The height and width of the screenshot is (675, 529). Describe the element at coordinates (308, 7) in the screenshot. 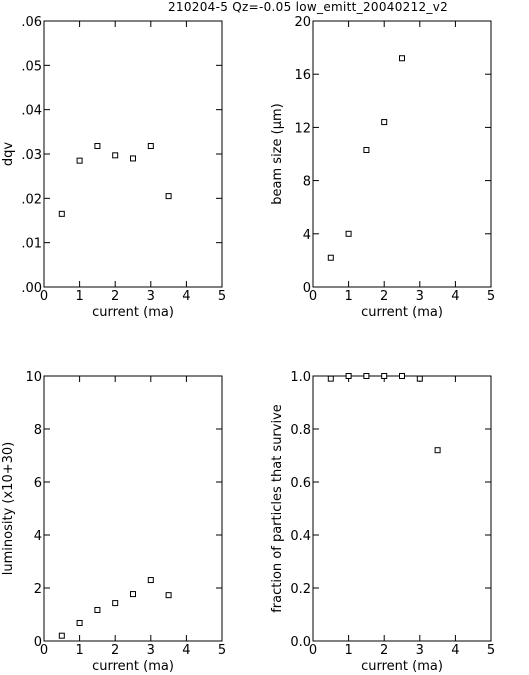

I see `figure-title: 210204-5 Qz=-0.05 low_emitt_20040212_v2` at that location.